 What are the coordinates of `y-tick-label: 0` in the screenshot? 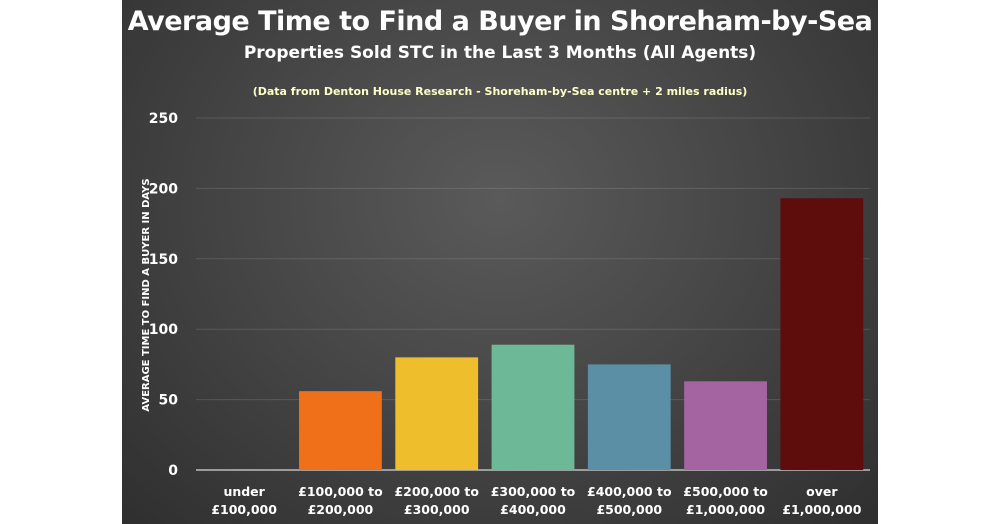 It's located at (173, 471).